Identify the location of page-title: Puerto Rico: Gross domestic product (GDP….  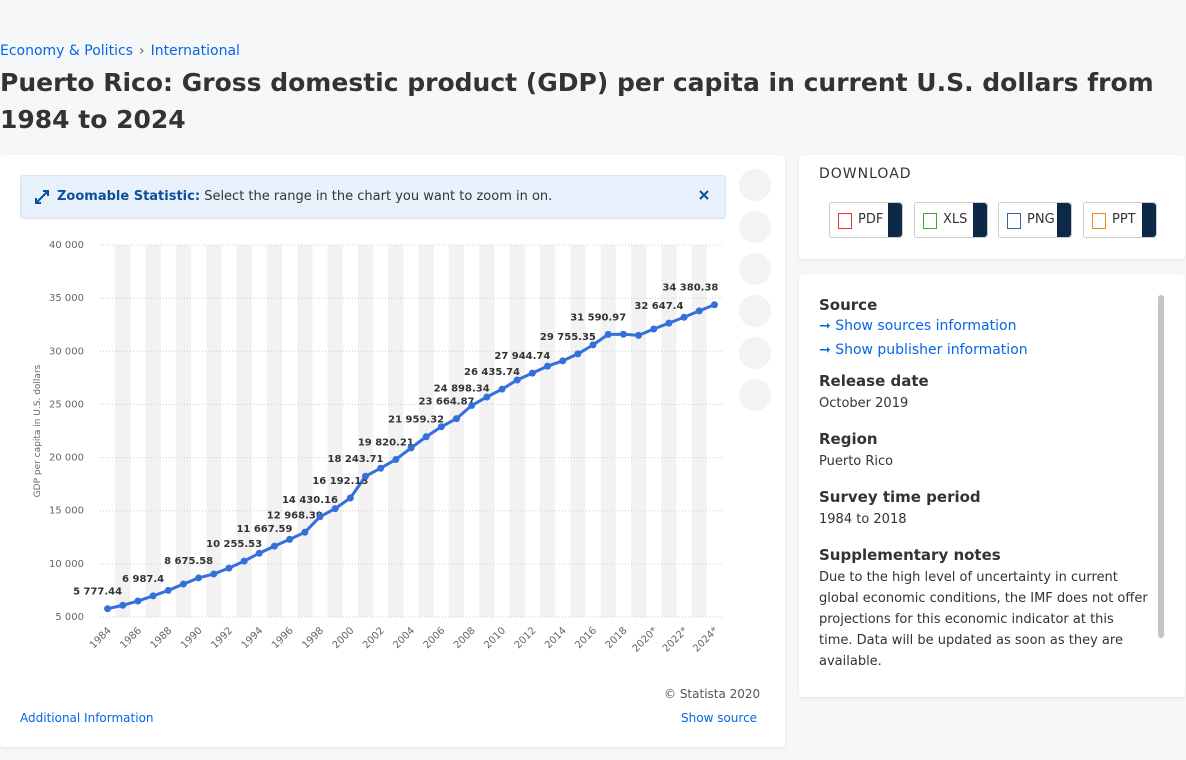
(577, 101).